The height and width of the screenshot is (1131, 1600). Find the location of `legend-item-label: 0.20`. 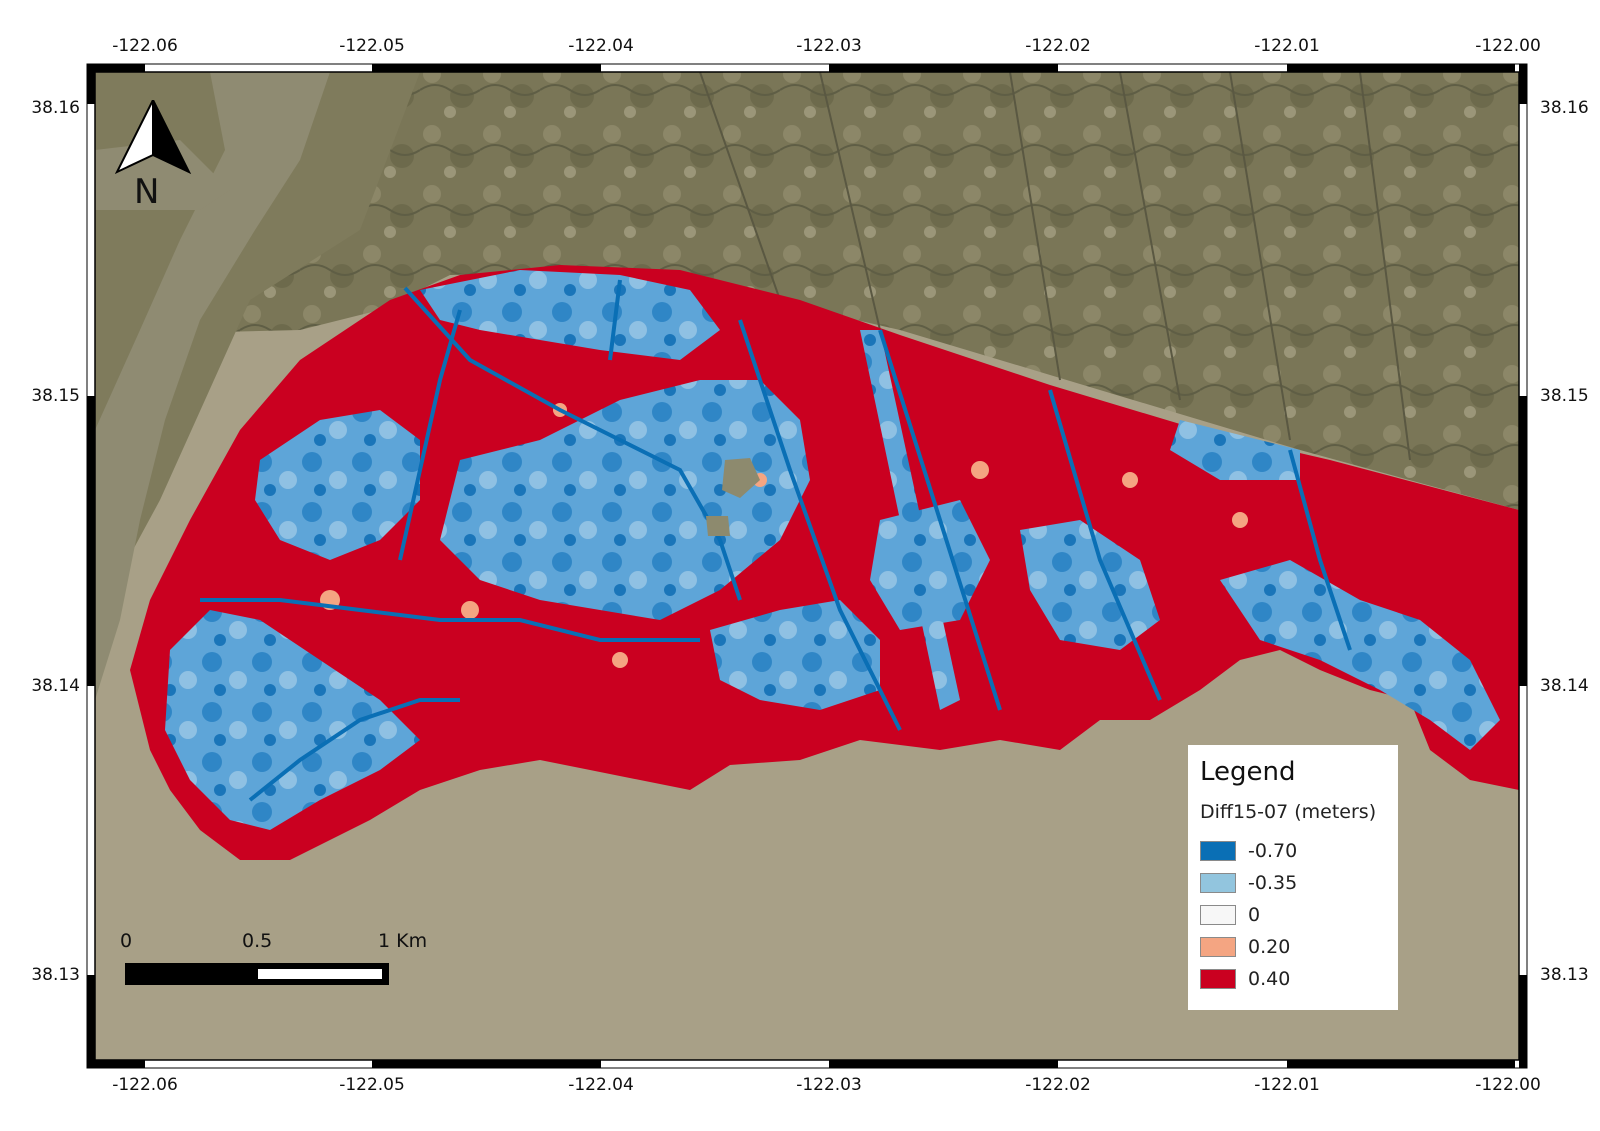

legend-item-label: 0.20 is located at coordinates (1269, 947).